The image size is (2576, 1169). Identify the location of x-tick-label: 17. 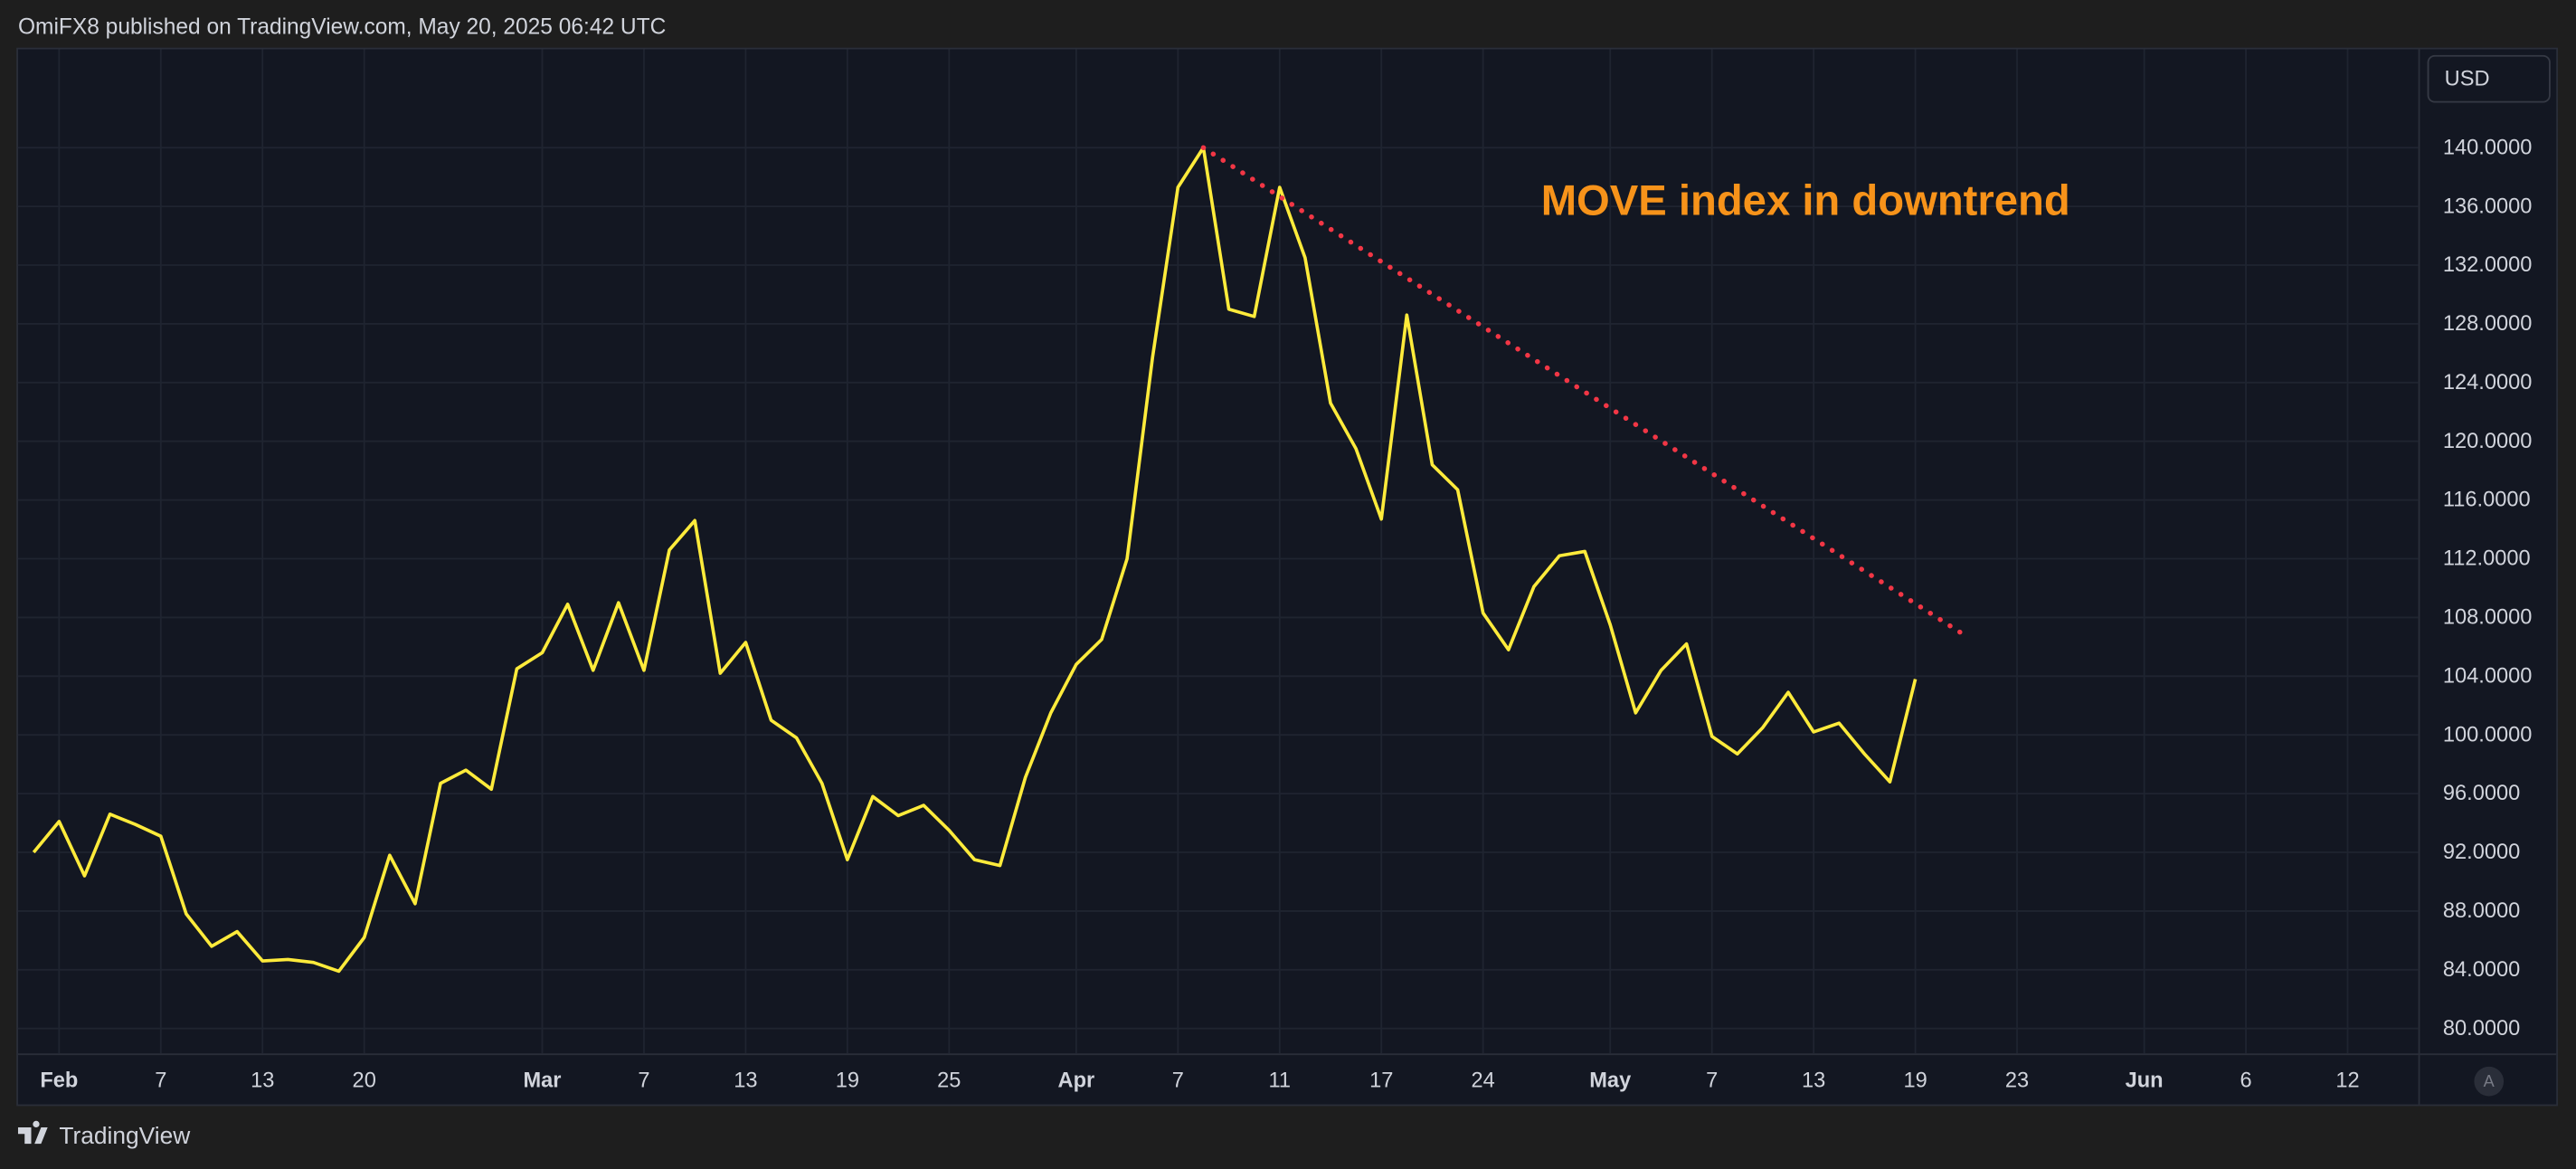
(1381, 1080).